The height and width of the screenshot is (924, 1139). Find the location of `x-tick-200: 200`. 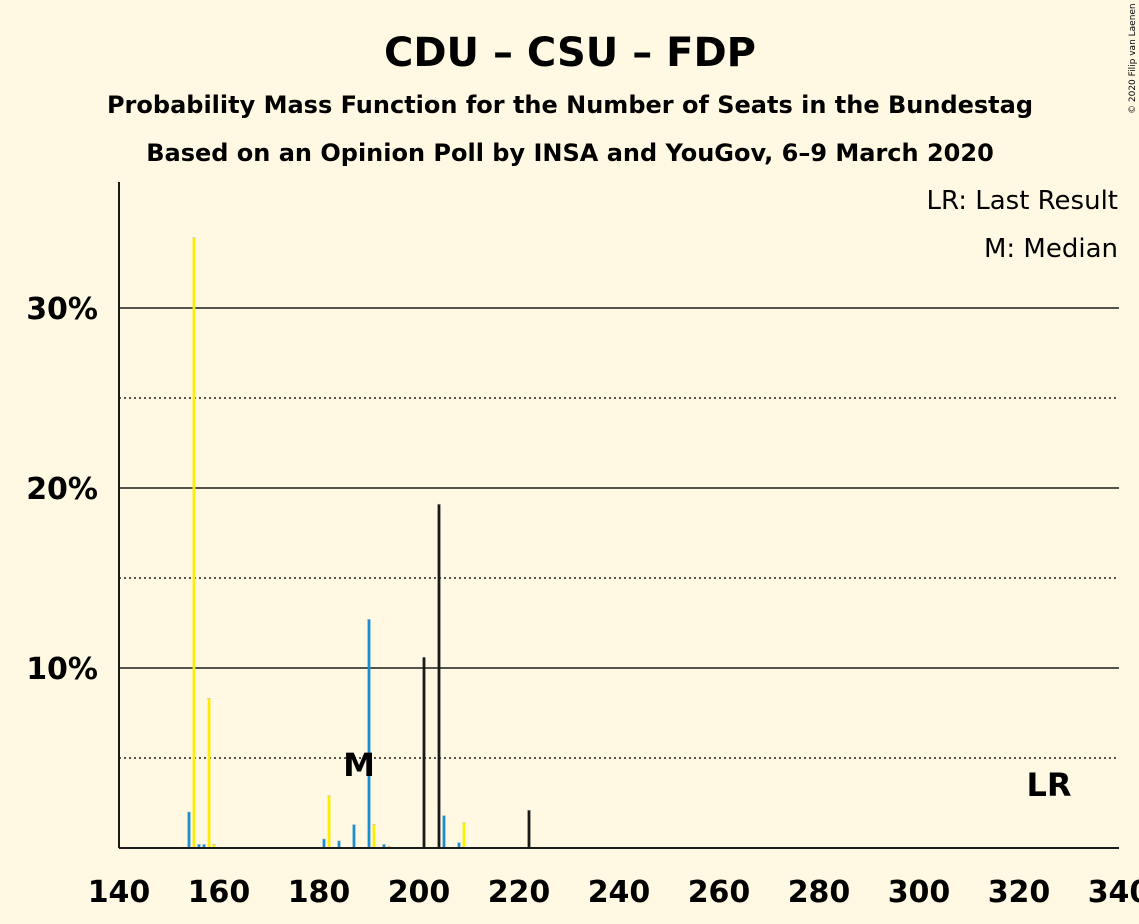

x-tick-200: 200 is located at coordinates (419, 892).